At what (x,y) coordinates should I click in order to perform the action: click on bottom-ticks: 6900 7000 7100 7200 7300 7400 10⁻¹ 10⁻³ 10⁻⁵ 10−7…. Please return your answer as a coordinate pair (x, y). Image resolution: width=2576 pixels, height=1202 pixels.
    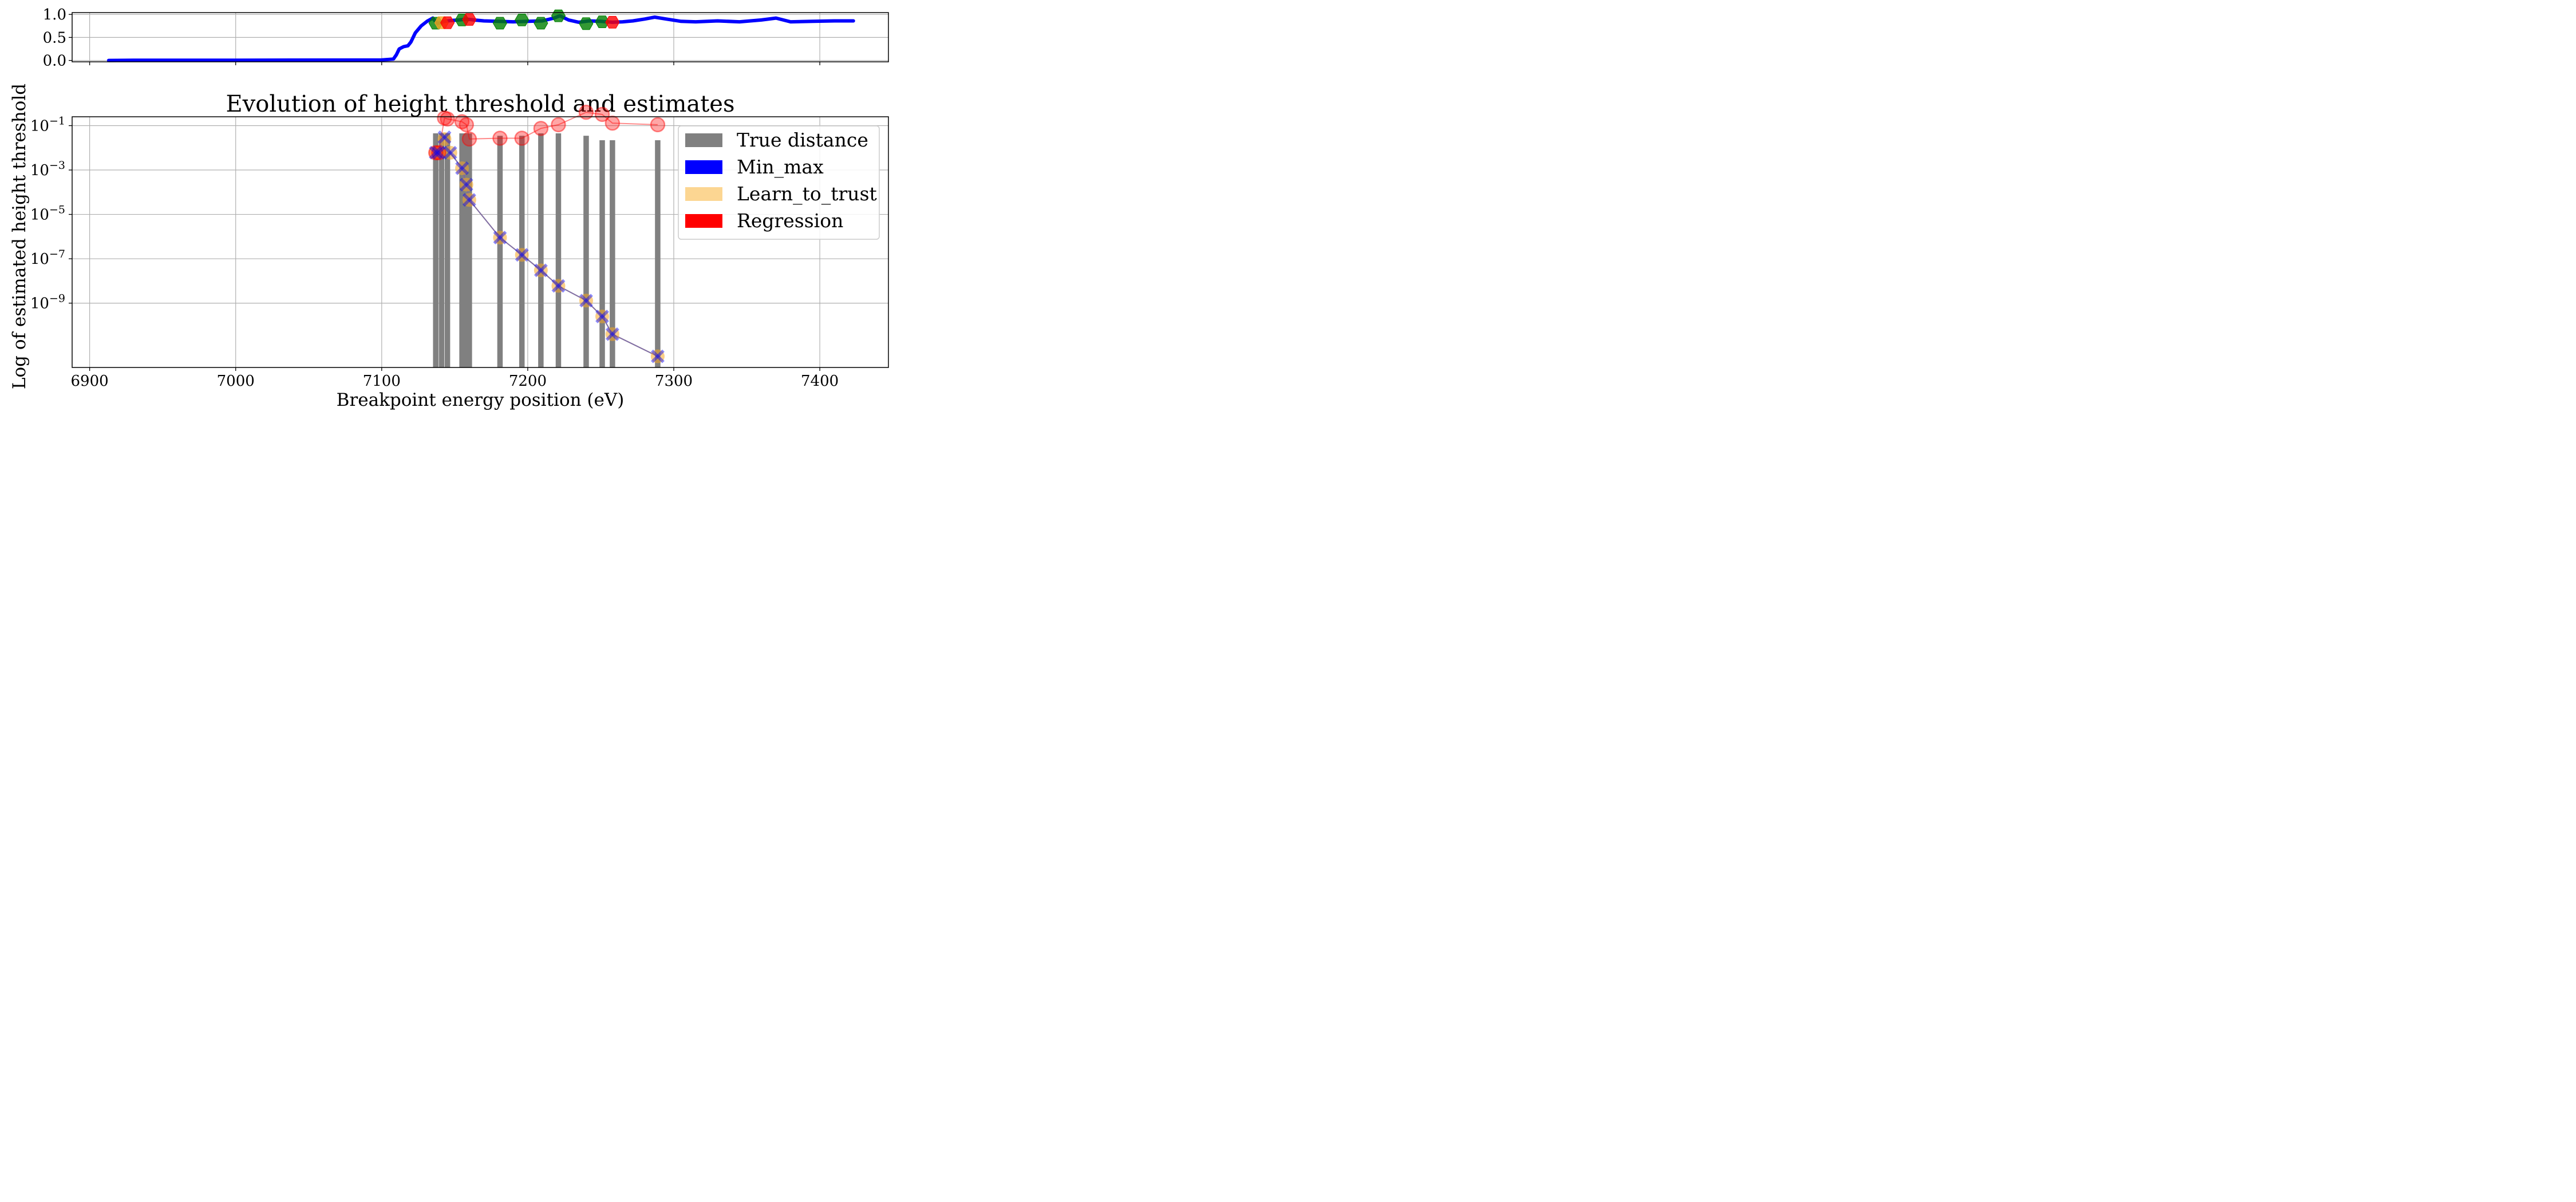
    Looking at the image, I should click on (459, 253).